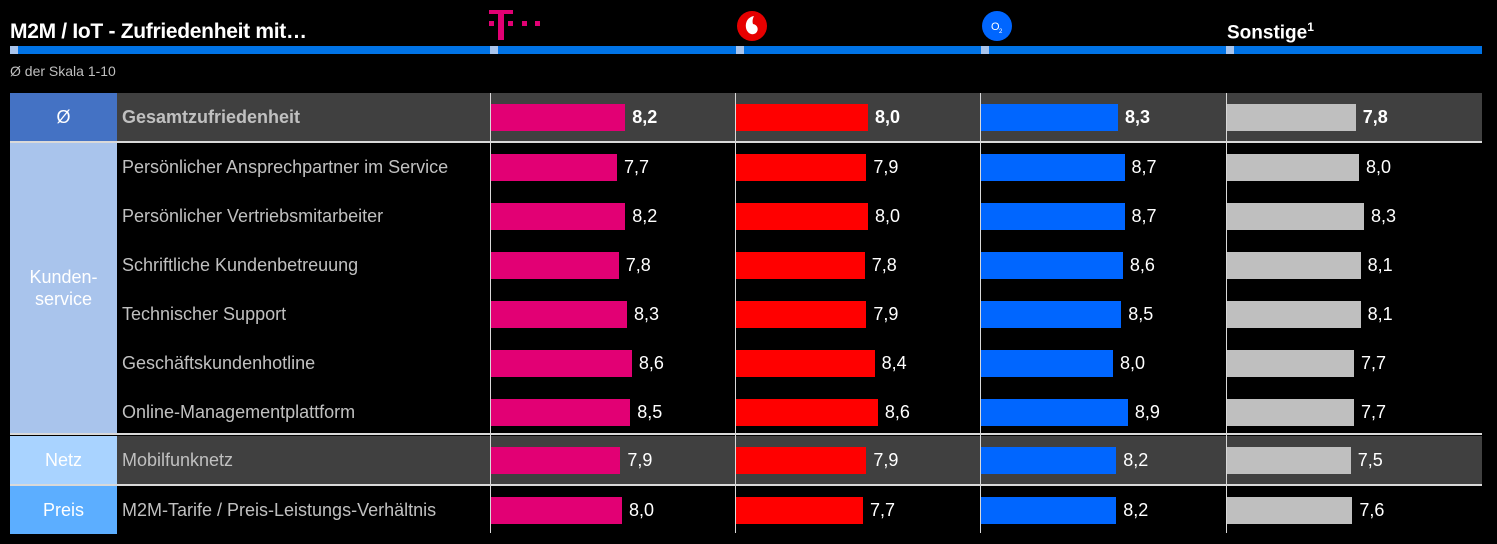 The image size is (1497, 544). I want to click on category-cell: Kunden- service, so click(63, 288).